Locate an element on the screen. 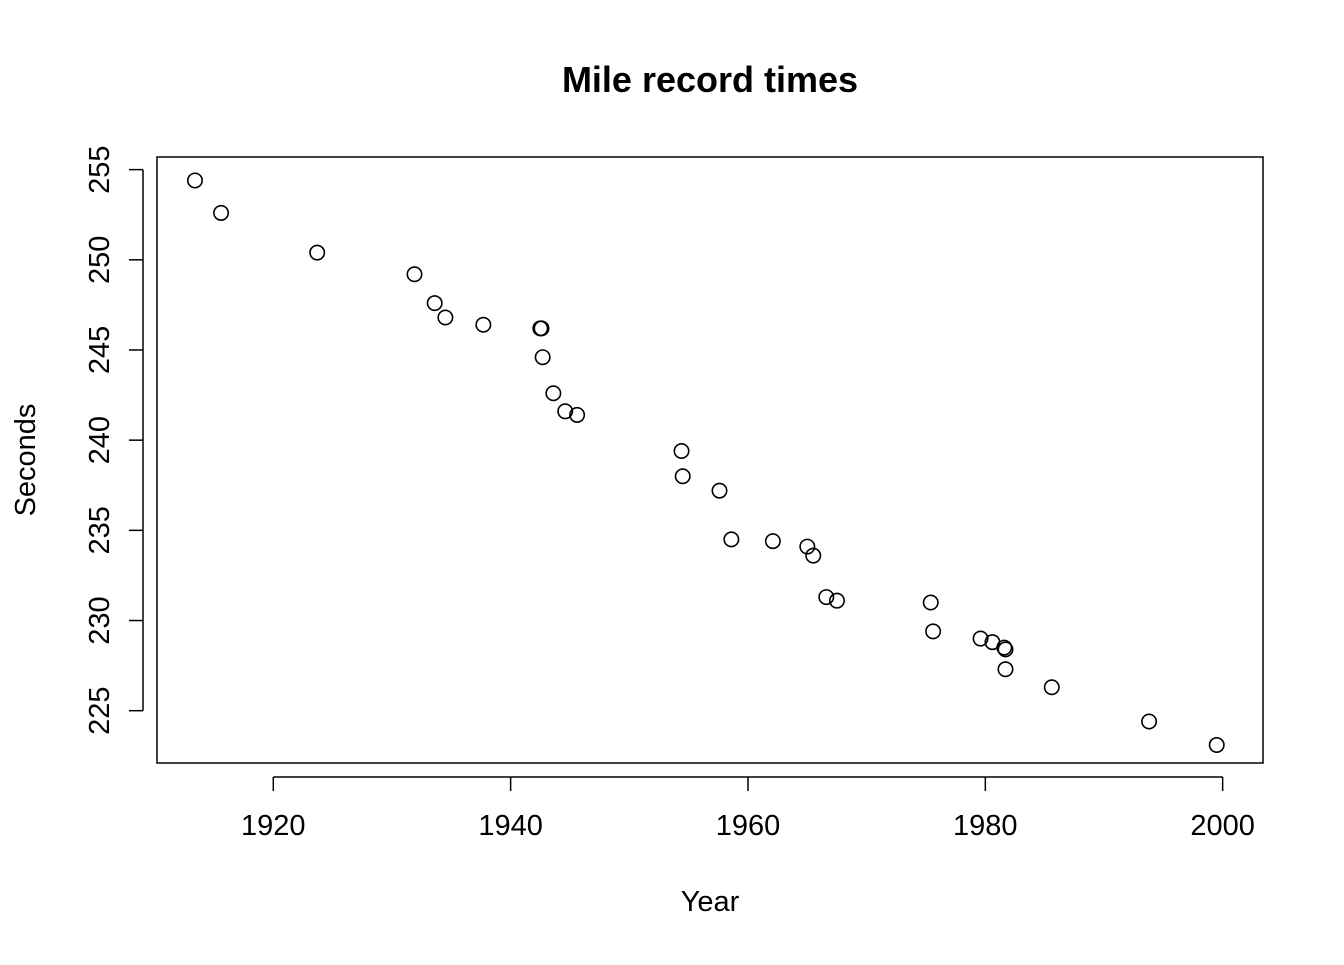 The image size is (1344, 965). x-axis: 1920 1940 1960 1980 2000 is located at coordinates (748, 809).